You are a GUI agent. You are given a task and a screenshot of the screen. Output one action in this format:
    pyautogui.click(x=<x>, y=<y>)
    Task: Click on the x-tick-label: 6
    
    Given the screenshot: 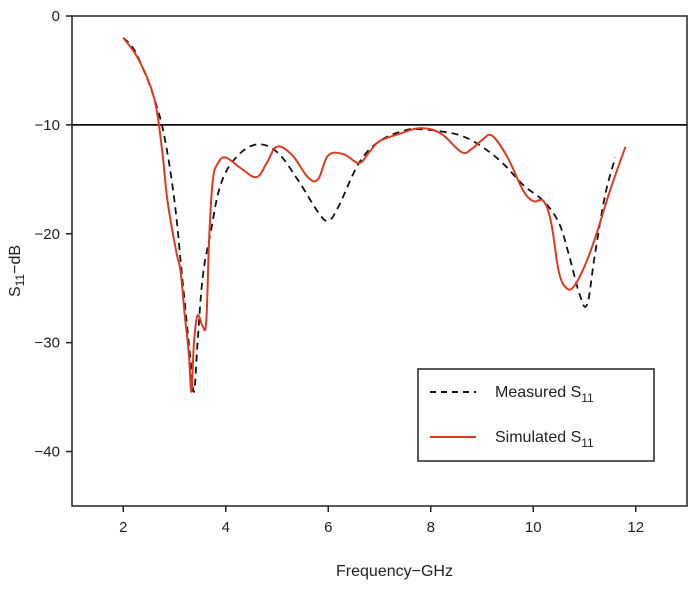 What is the action you would take?
    pyautogui.click(x=328, y=527)
    